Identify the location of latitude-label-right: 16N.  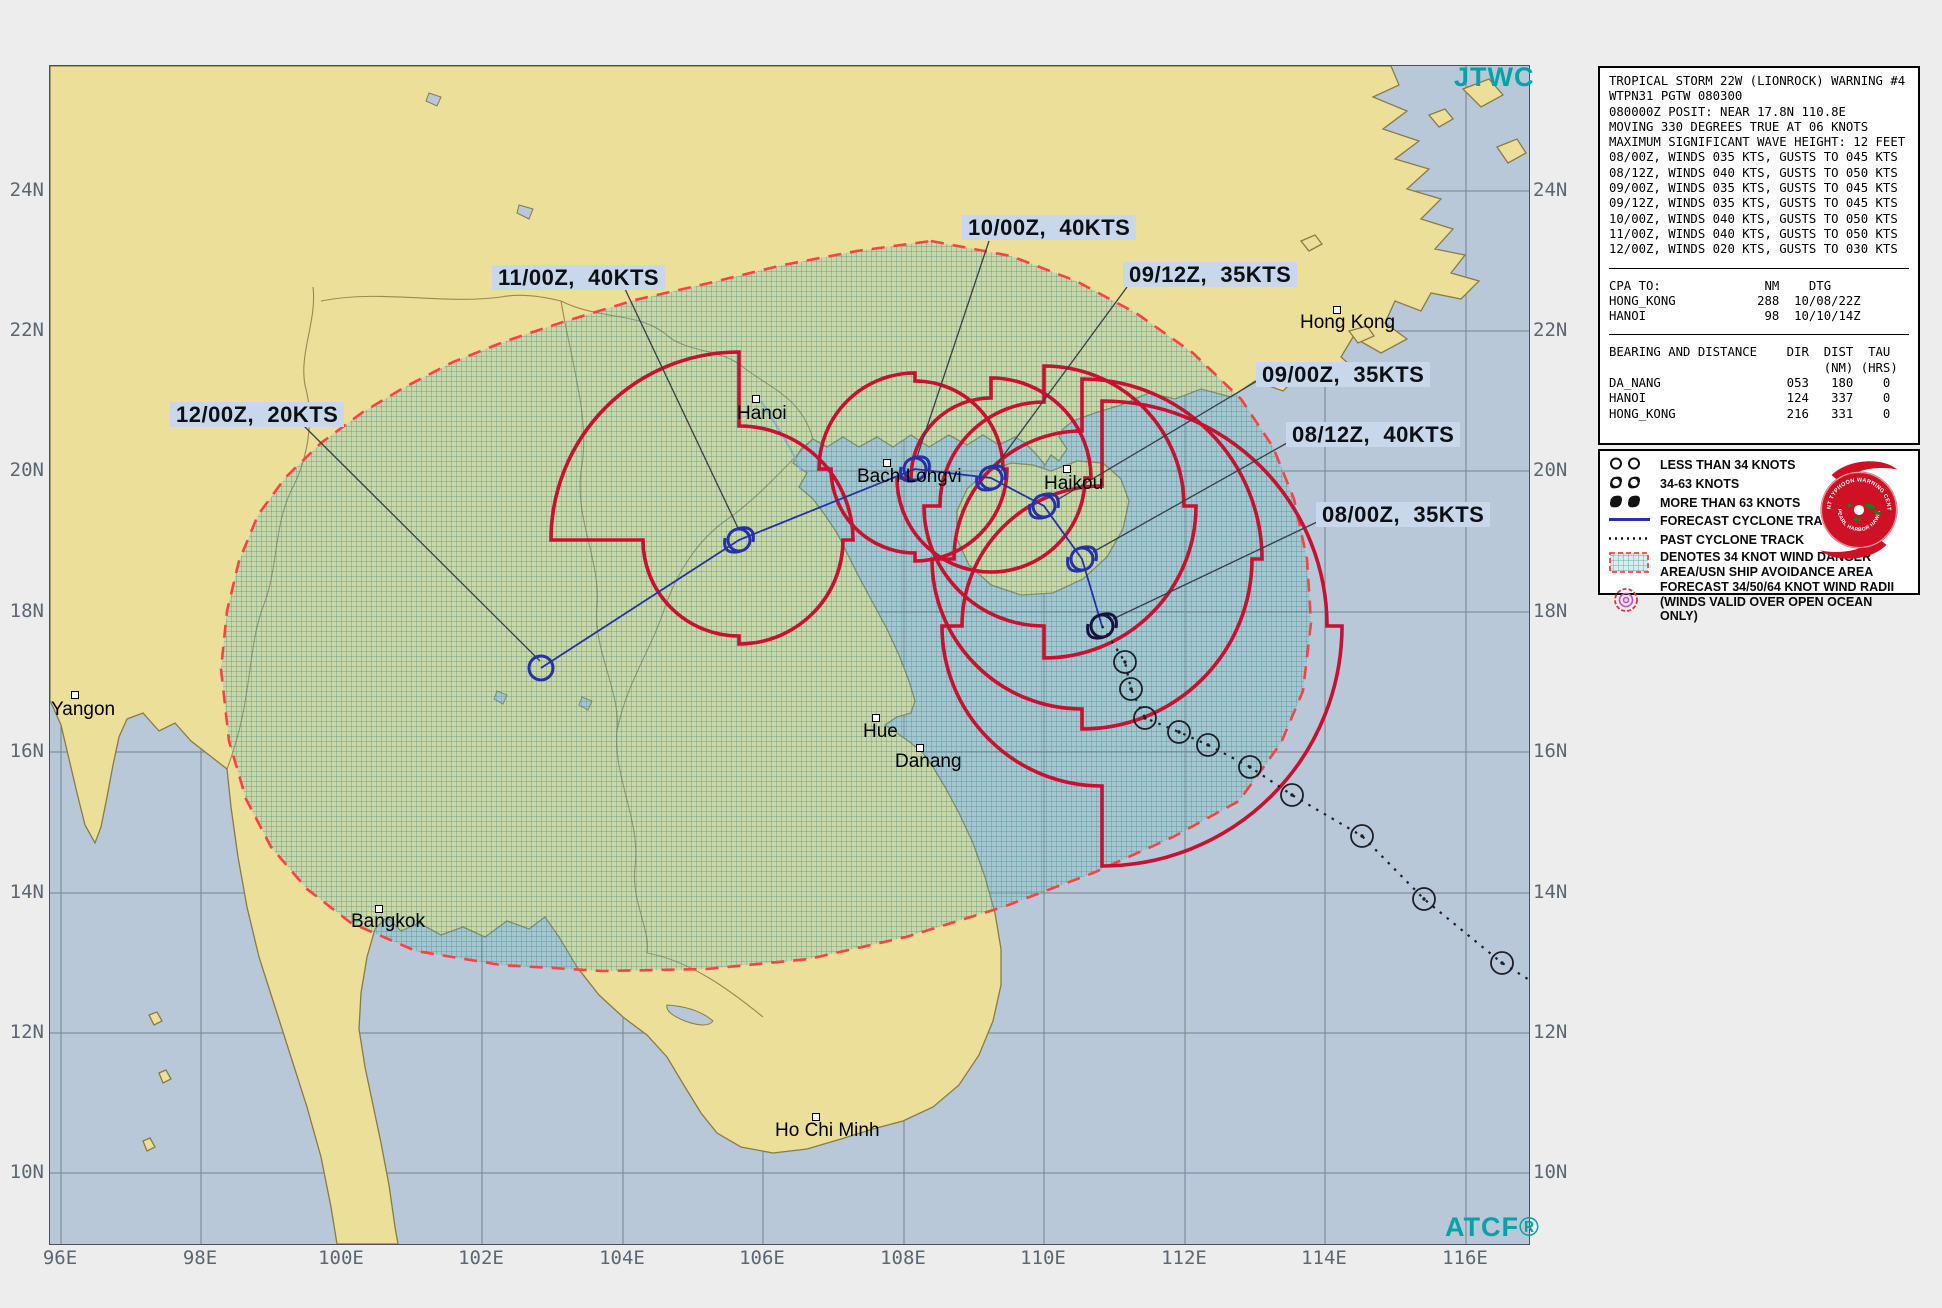
(1550, 751).